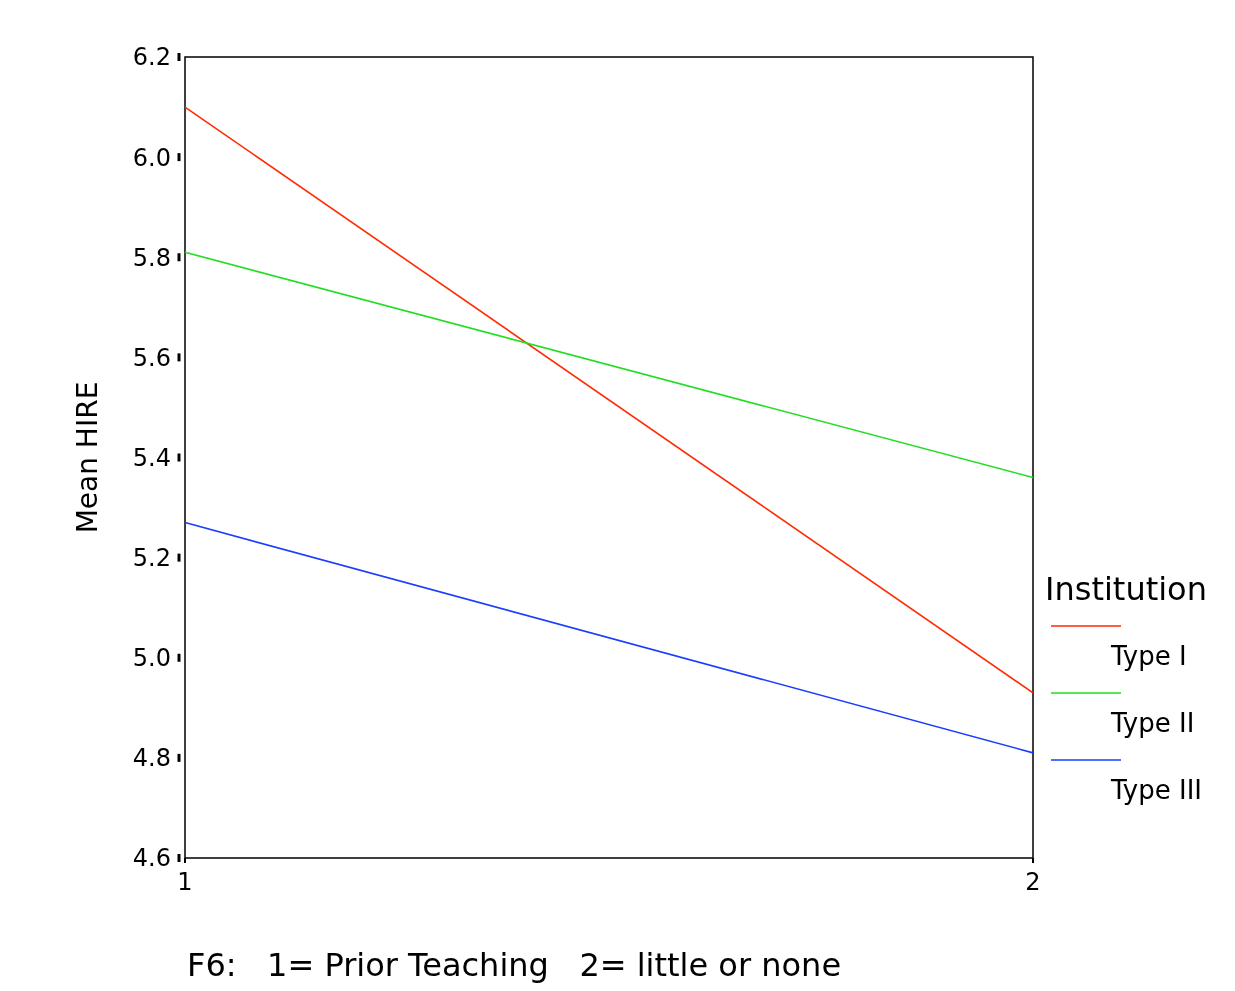  What do you see at coordinates (1033, 882) in the screenshot?
I see `x-tick-label: 2` at bounding box center [1033, 882].